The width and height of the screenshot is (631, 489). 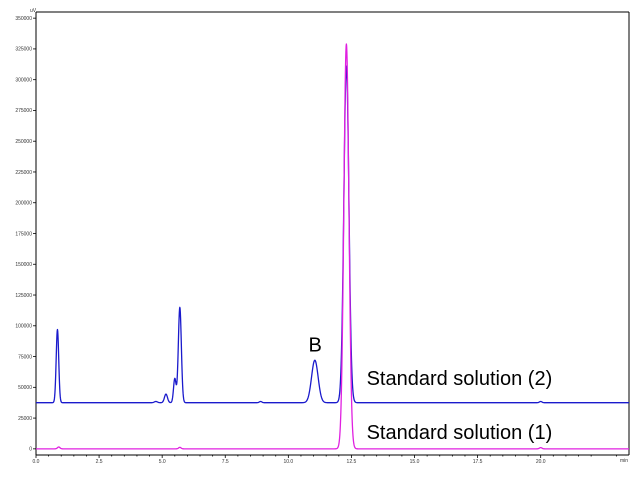 What do you see at coordinates (33, 11) in the screenshot?
I see `y-unit-label: uV` at bounding box center [33, 11].